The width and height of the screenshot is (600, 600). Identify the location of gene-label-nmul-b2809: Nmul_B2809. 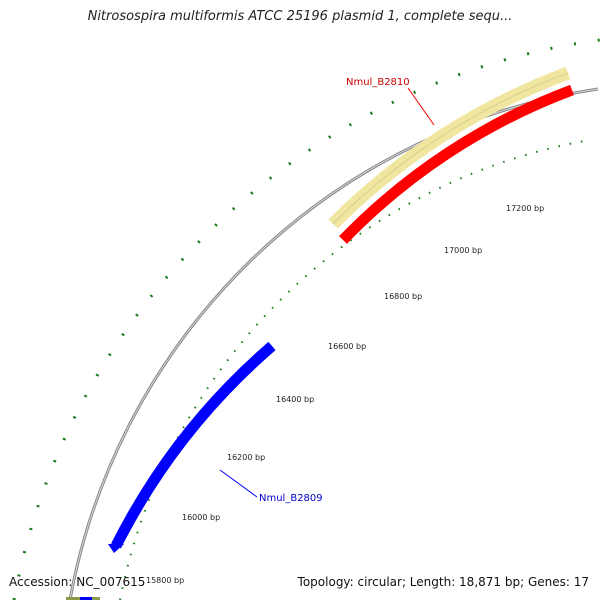
(291, 498).